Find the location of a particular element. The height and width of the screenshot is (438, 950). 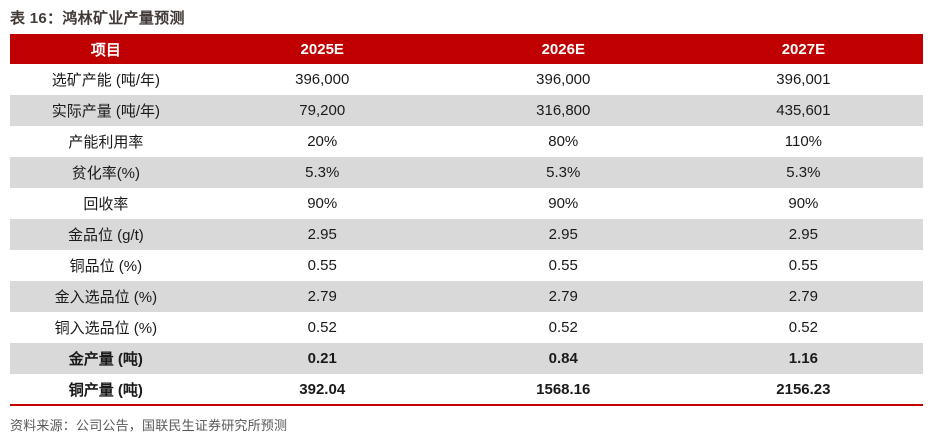

row-value: 1568.16 is located at coordinates (563, 389).